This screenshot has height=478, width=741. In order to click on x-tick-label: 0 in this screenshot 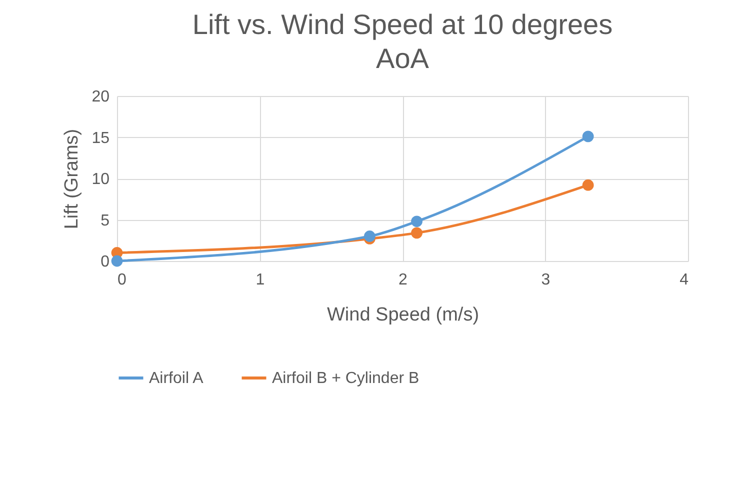, I will do `click(122, 280)`.